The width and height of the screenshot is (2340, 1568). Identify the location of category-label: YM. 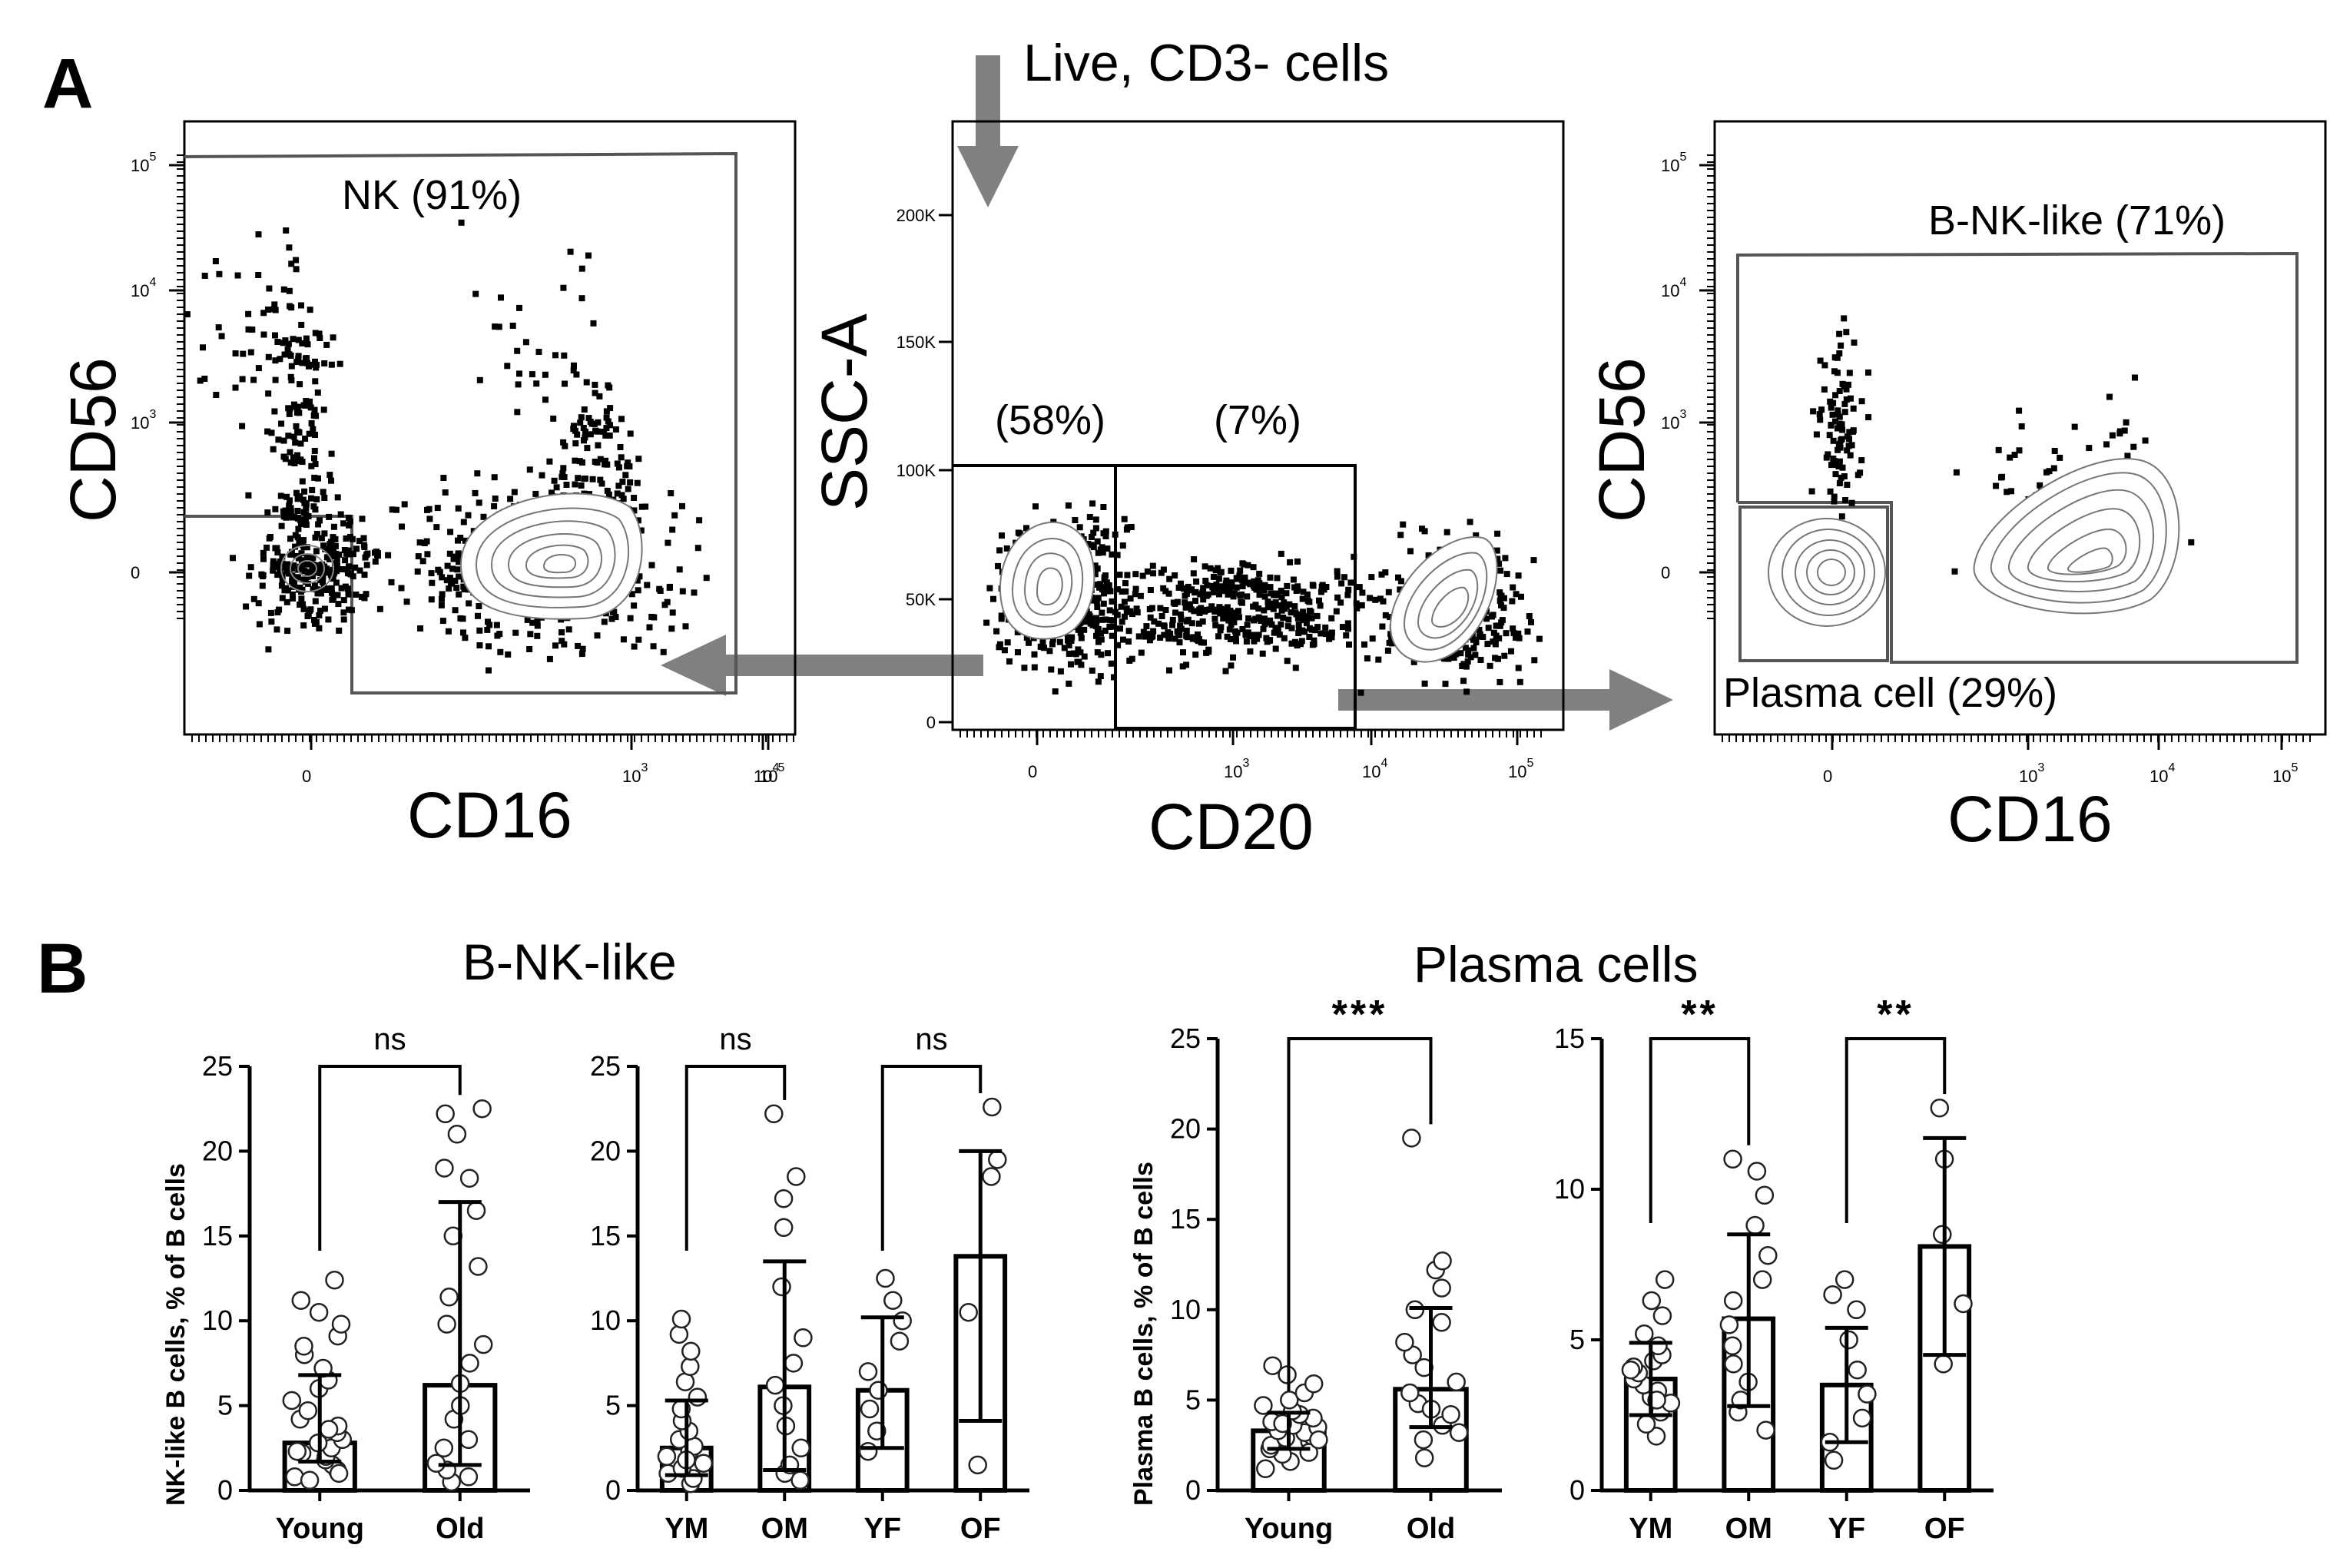
(1650, 1529).